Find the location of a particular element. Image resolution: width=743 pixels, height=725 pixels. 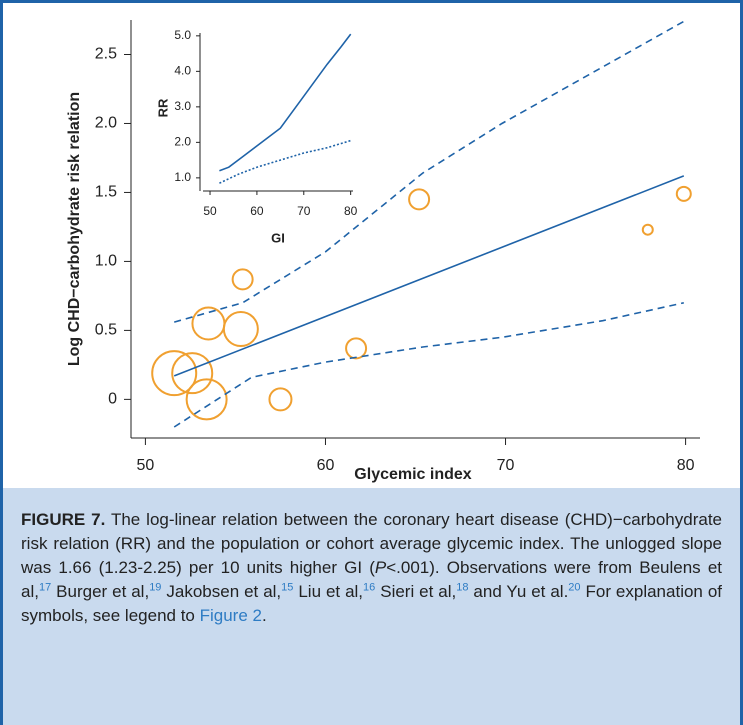

link: Figure 2 is located at coordinates (230, 615).